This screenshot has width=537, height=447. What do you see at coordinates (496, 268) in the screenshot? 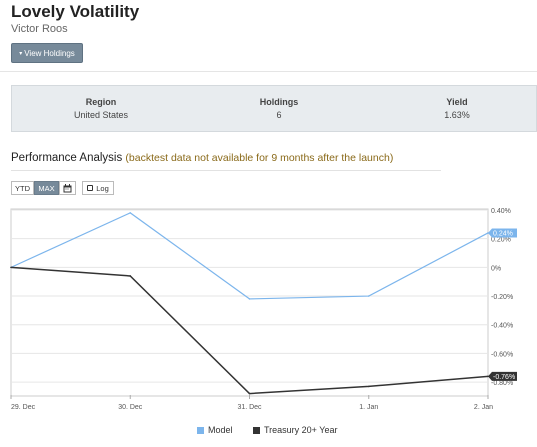
I see `y-tick-label: 0%` at bounding box center [496, 268].